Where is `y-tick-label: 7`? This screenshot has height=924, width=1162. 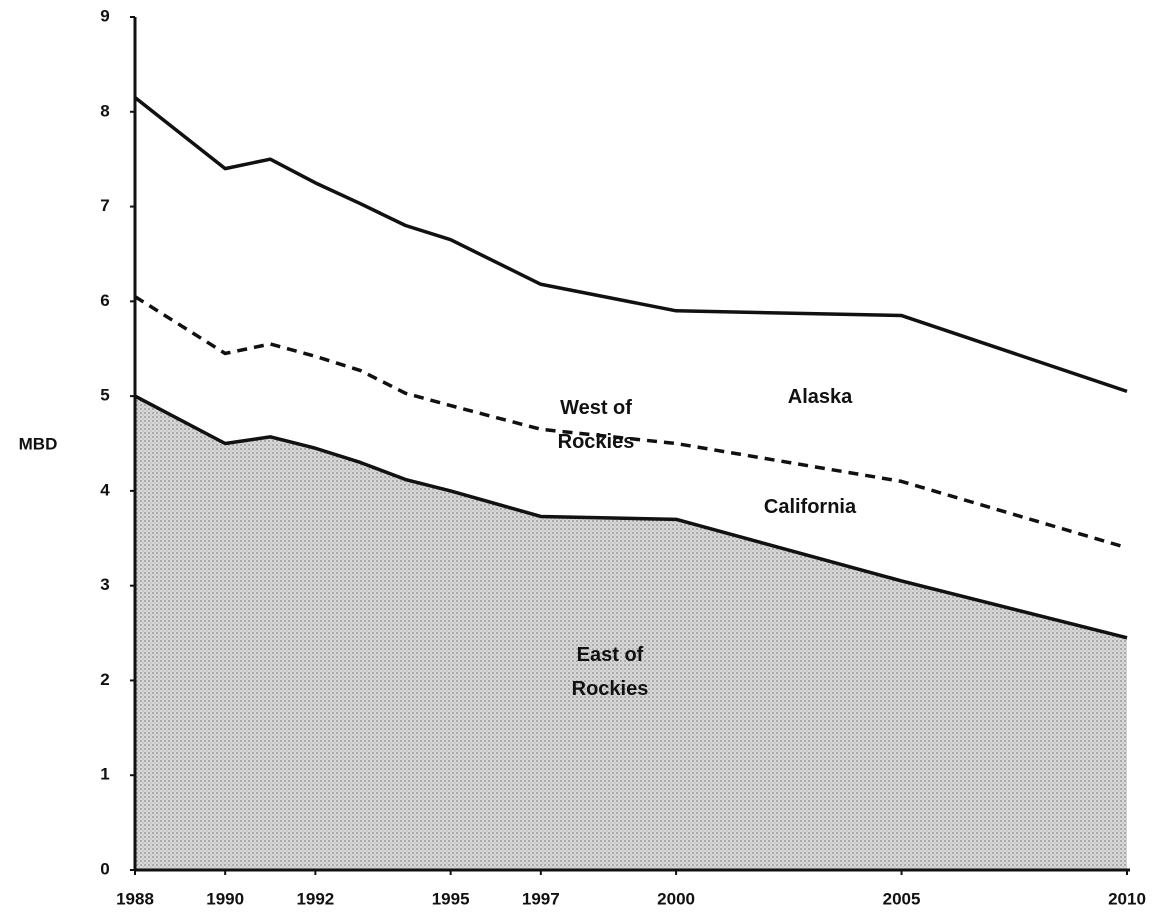
y-tick-label: 7 is located at coordinates (104, 205).